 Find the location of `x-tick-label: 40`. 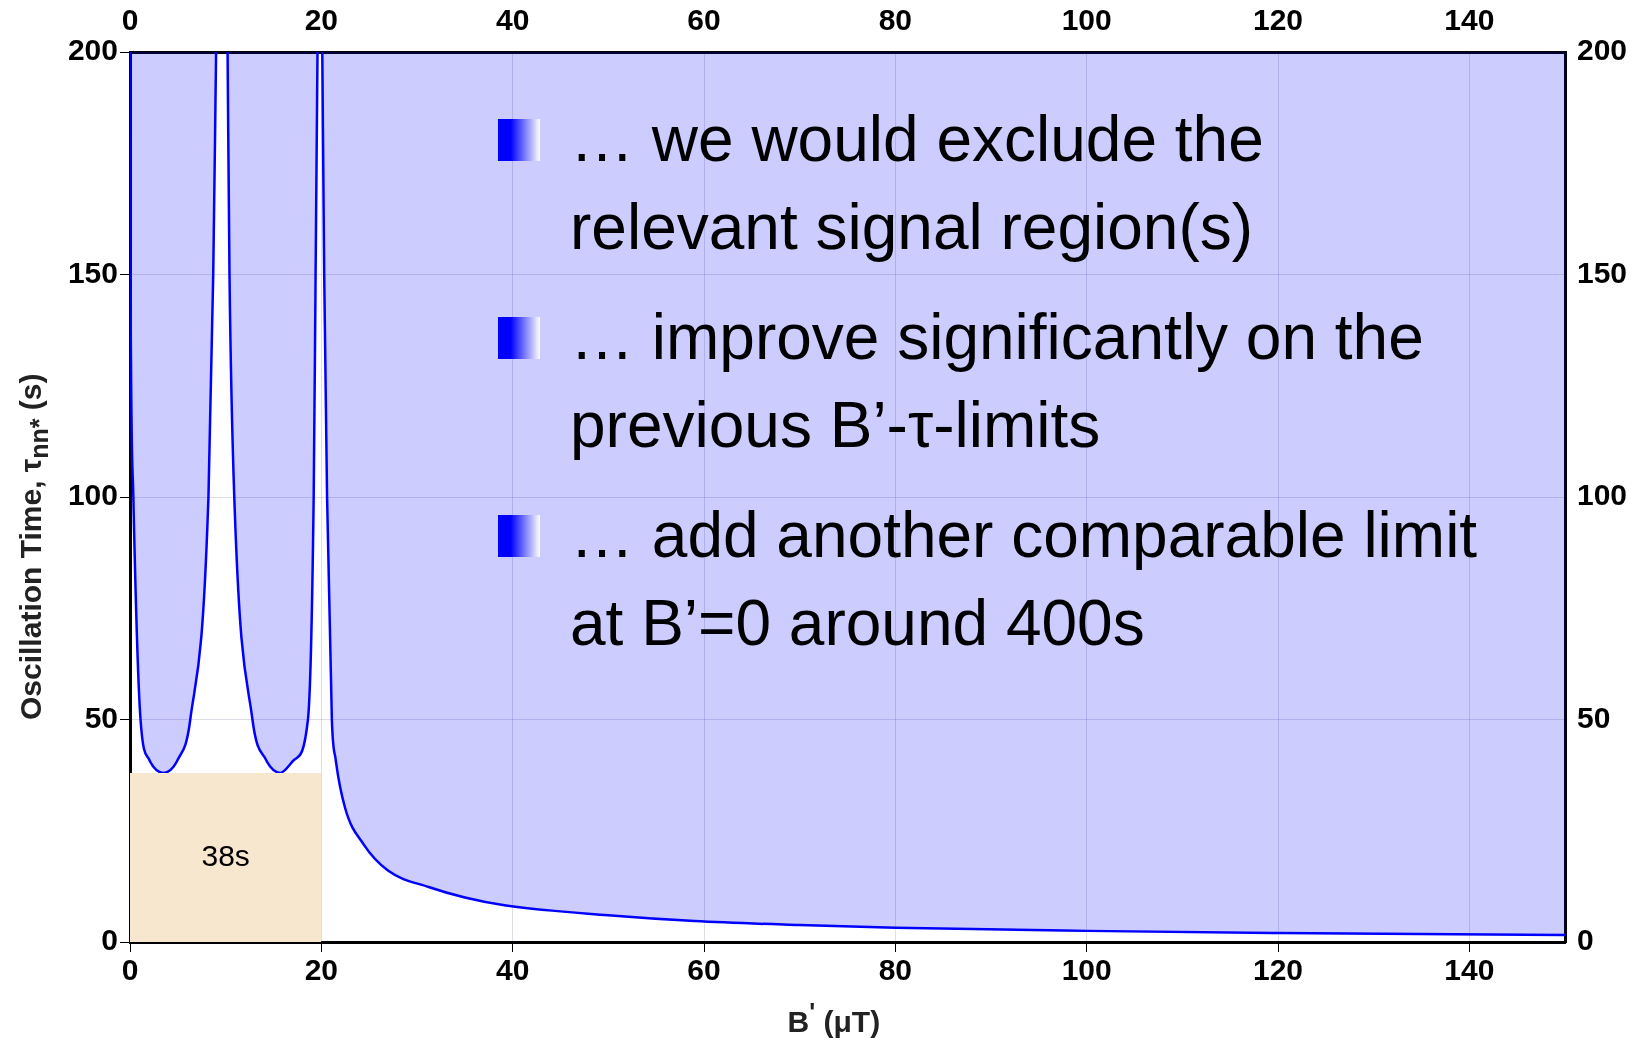

x-tick-label: 40 is located at coordinates (512, 970).